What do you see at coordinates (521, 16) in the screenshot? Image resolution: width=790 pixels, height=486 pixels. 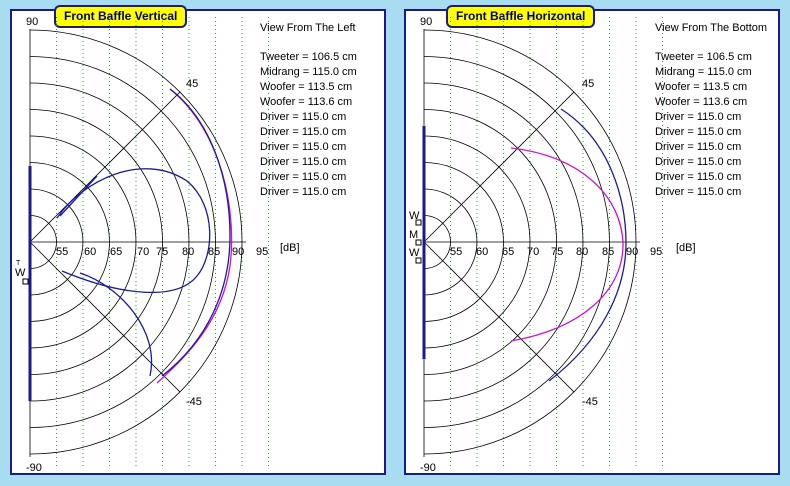 I see `panel-title: Front Baffle Horizontal` at bounding box center [521, 16].